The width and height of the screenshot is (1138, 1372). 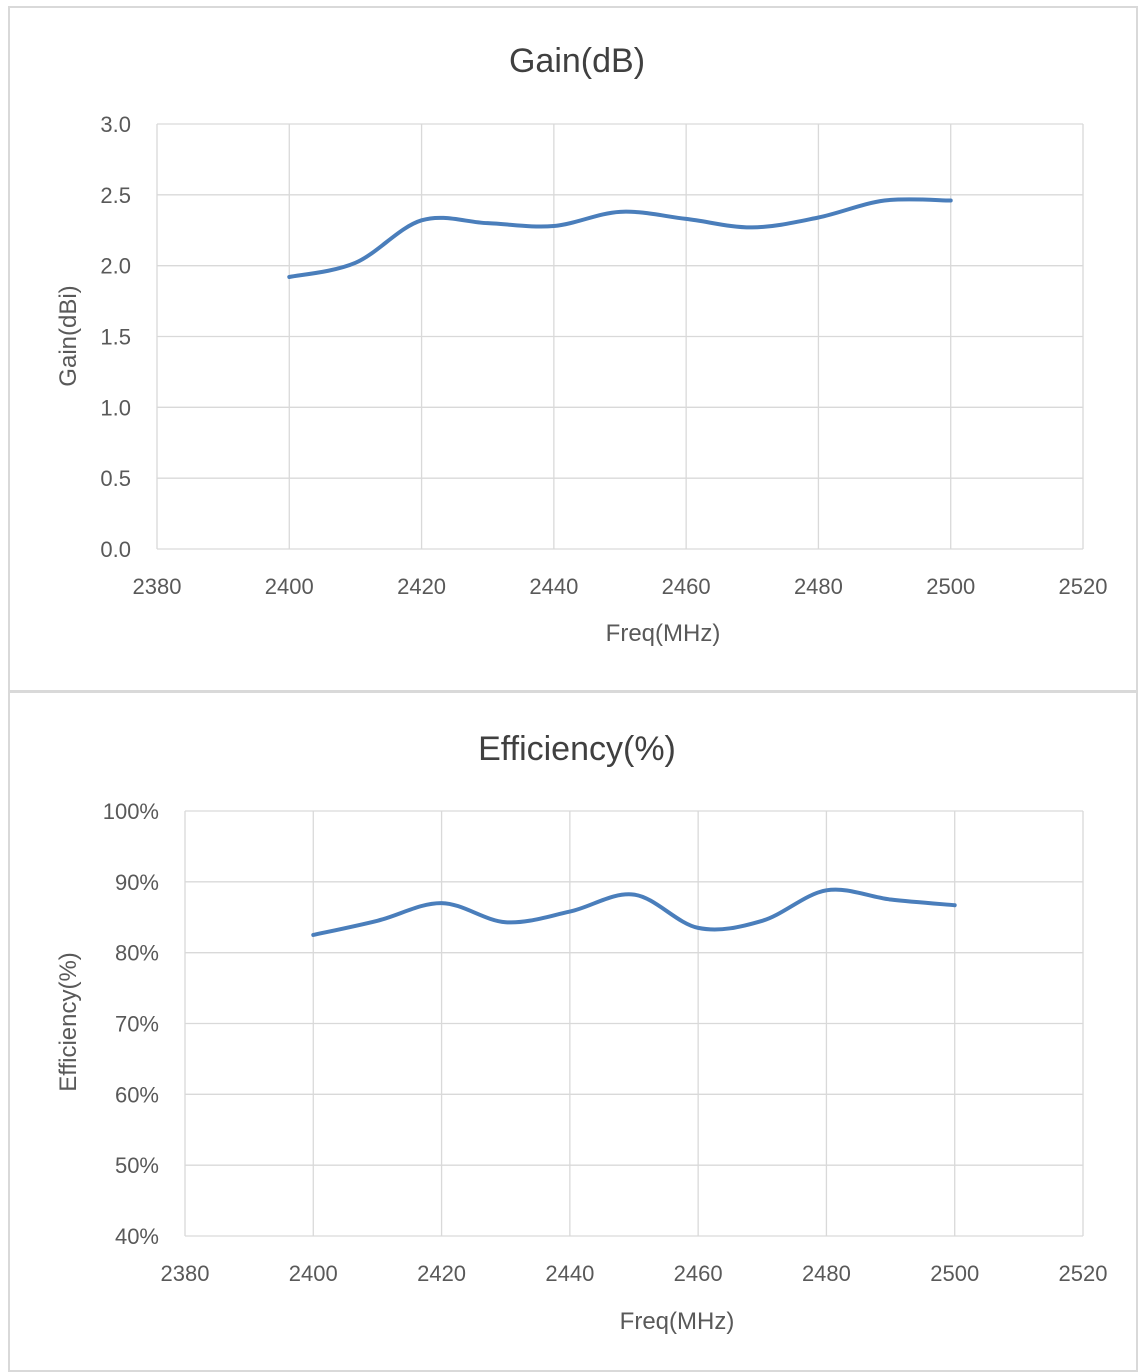 I want to click on gain-x-tick-label: 2420, so click(x=421, y=586).